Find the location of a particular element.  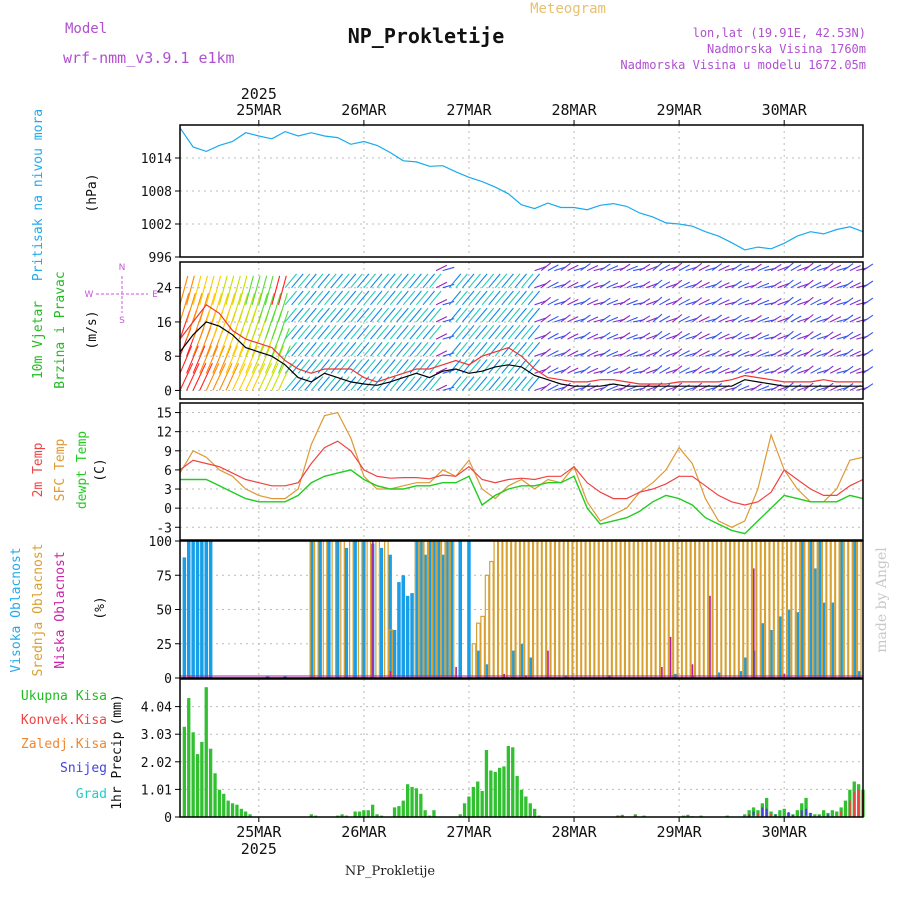

wind-ytick-label: 16 is located at coordinates (164, 323).